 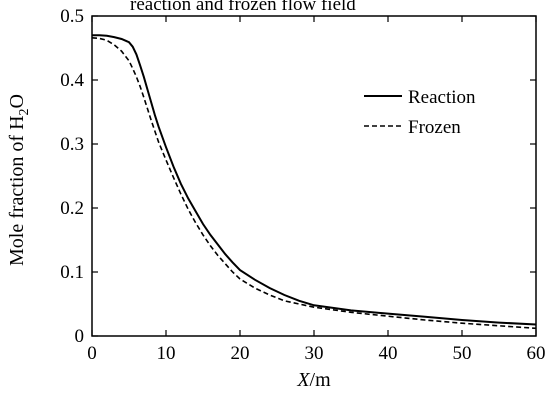 What do you see at coordinates (313, 380) in the screenshot?
I see `x-axis-label: X/m` at bounding box center [313, 380].